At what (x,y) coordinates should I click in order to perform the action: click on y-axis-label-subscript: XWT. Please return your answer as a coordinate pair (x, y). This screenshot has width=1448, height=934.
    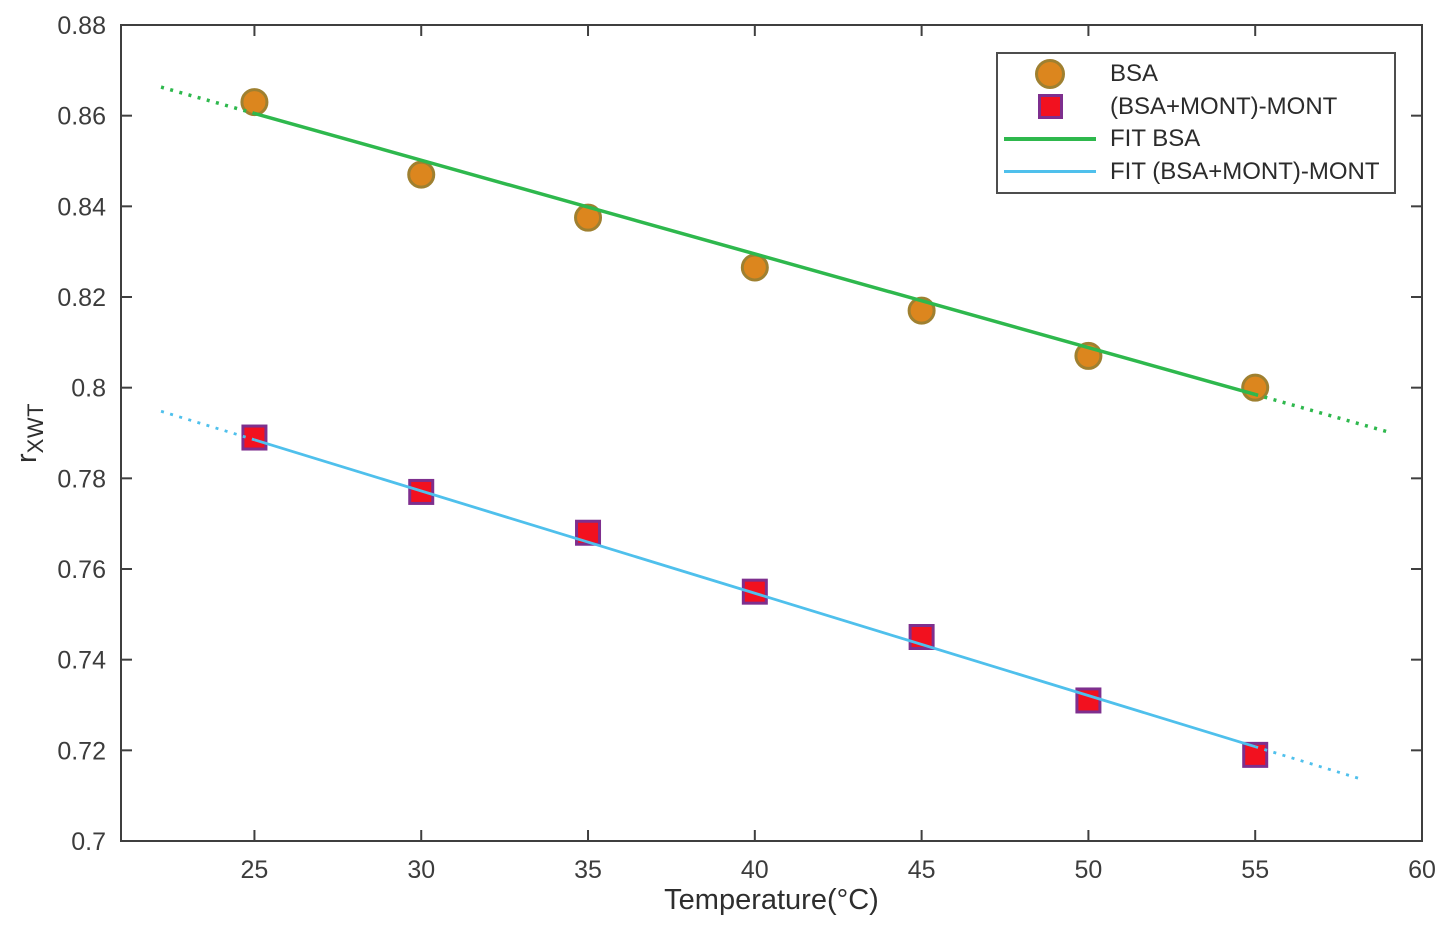
    Looking at the image, I should click on (35, 428).